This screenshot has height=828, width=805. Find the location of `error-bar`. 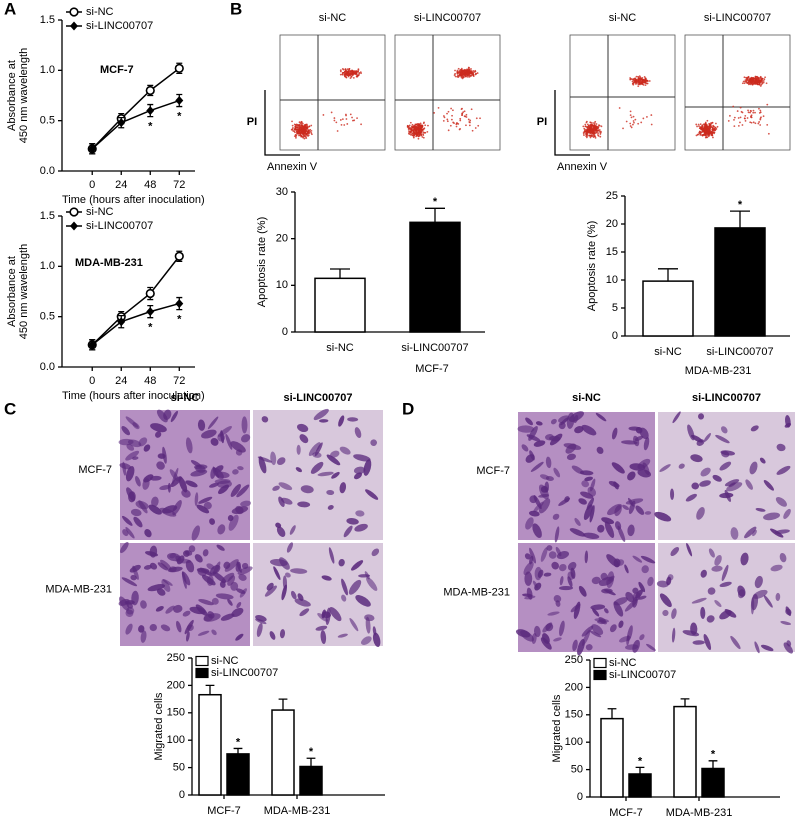

error-bar is located at coordinates (238, 750).